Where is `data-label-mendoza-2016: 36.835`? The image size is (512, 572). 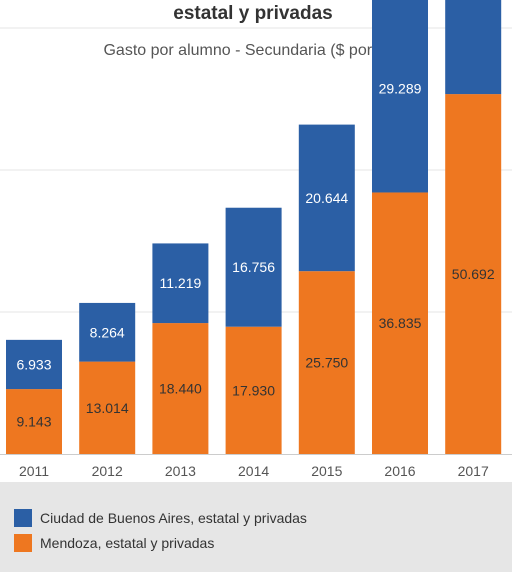 data-label-mendoza-2016: 36.835 is located at coordinates (400, 323).